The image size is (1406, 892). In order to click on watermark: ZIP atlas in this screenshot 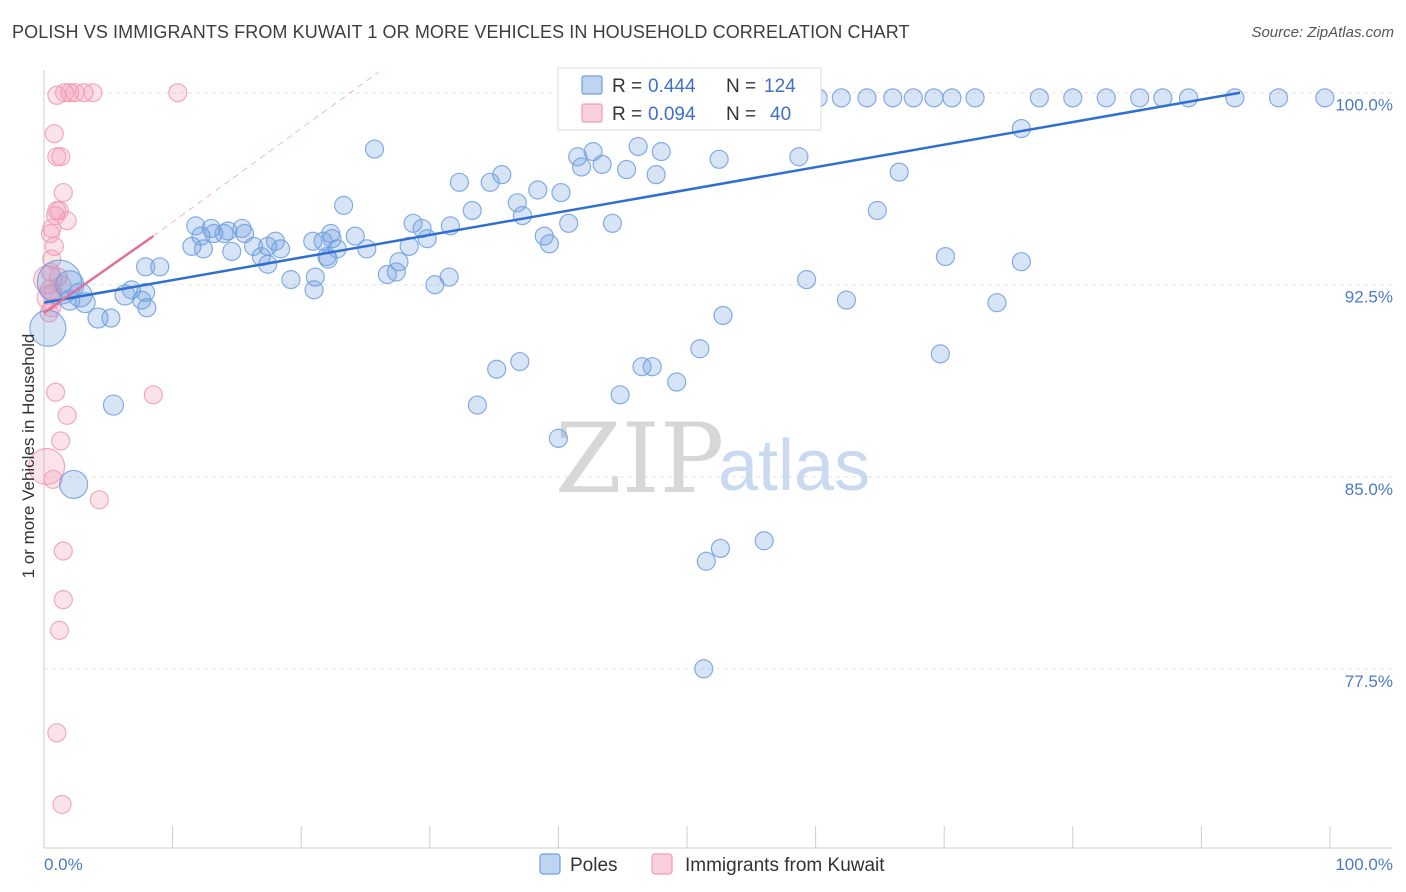, I will do `click(712, 459)`.